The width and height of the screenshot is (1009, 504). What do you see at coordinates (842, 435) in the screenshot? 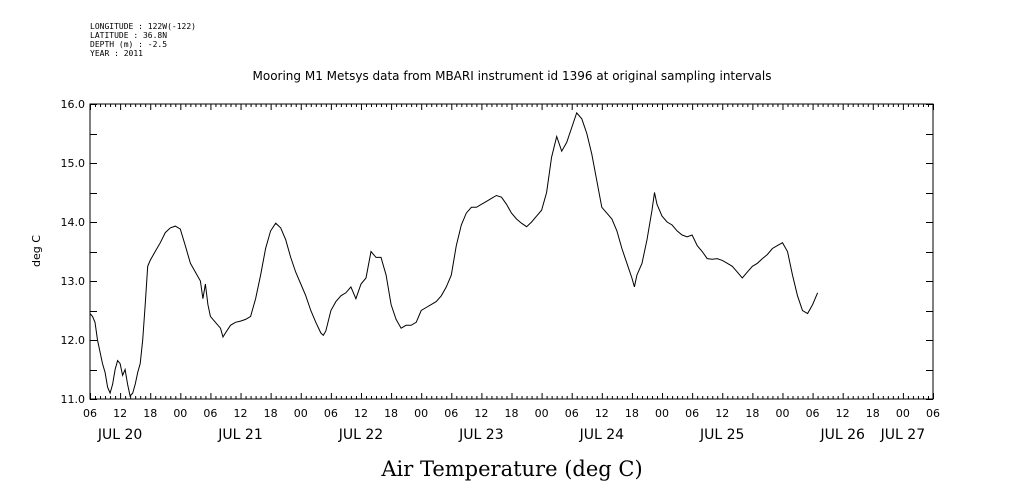
I see `day-label: JUL 26` at bounding box center [842, 435].